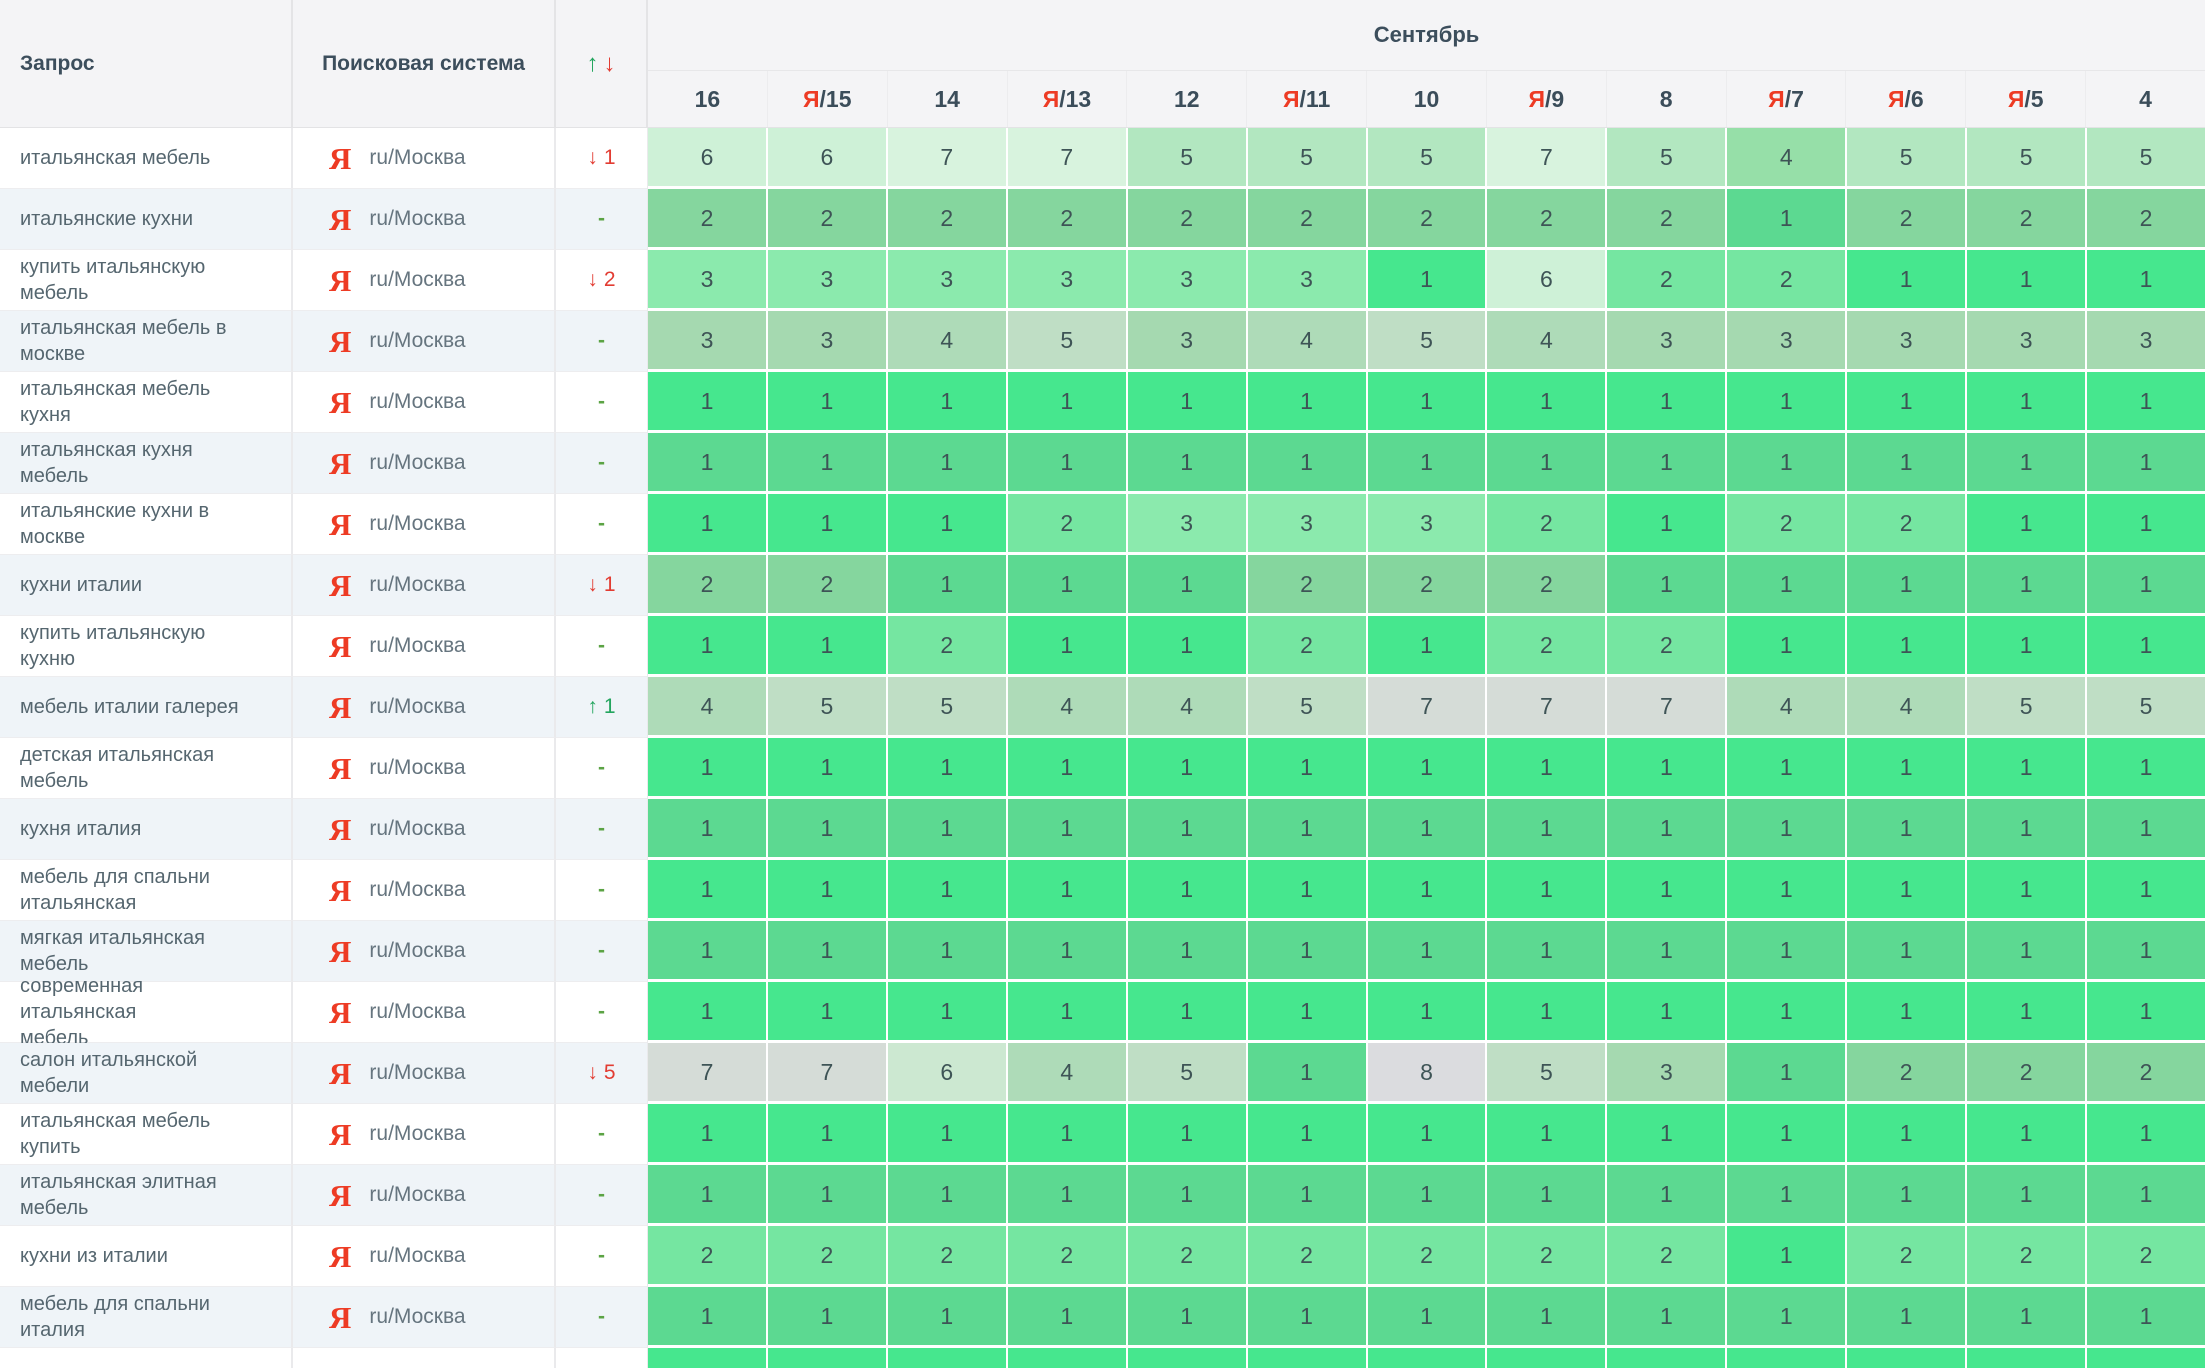  Describe the element at coordinates (947, 1073) in the screenshot. I see `position-cell: 6` at that location.